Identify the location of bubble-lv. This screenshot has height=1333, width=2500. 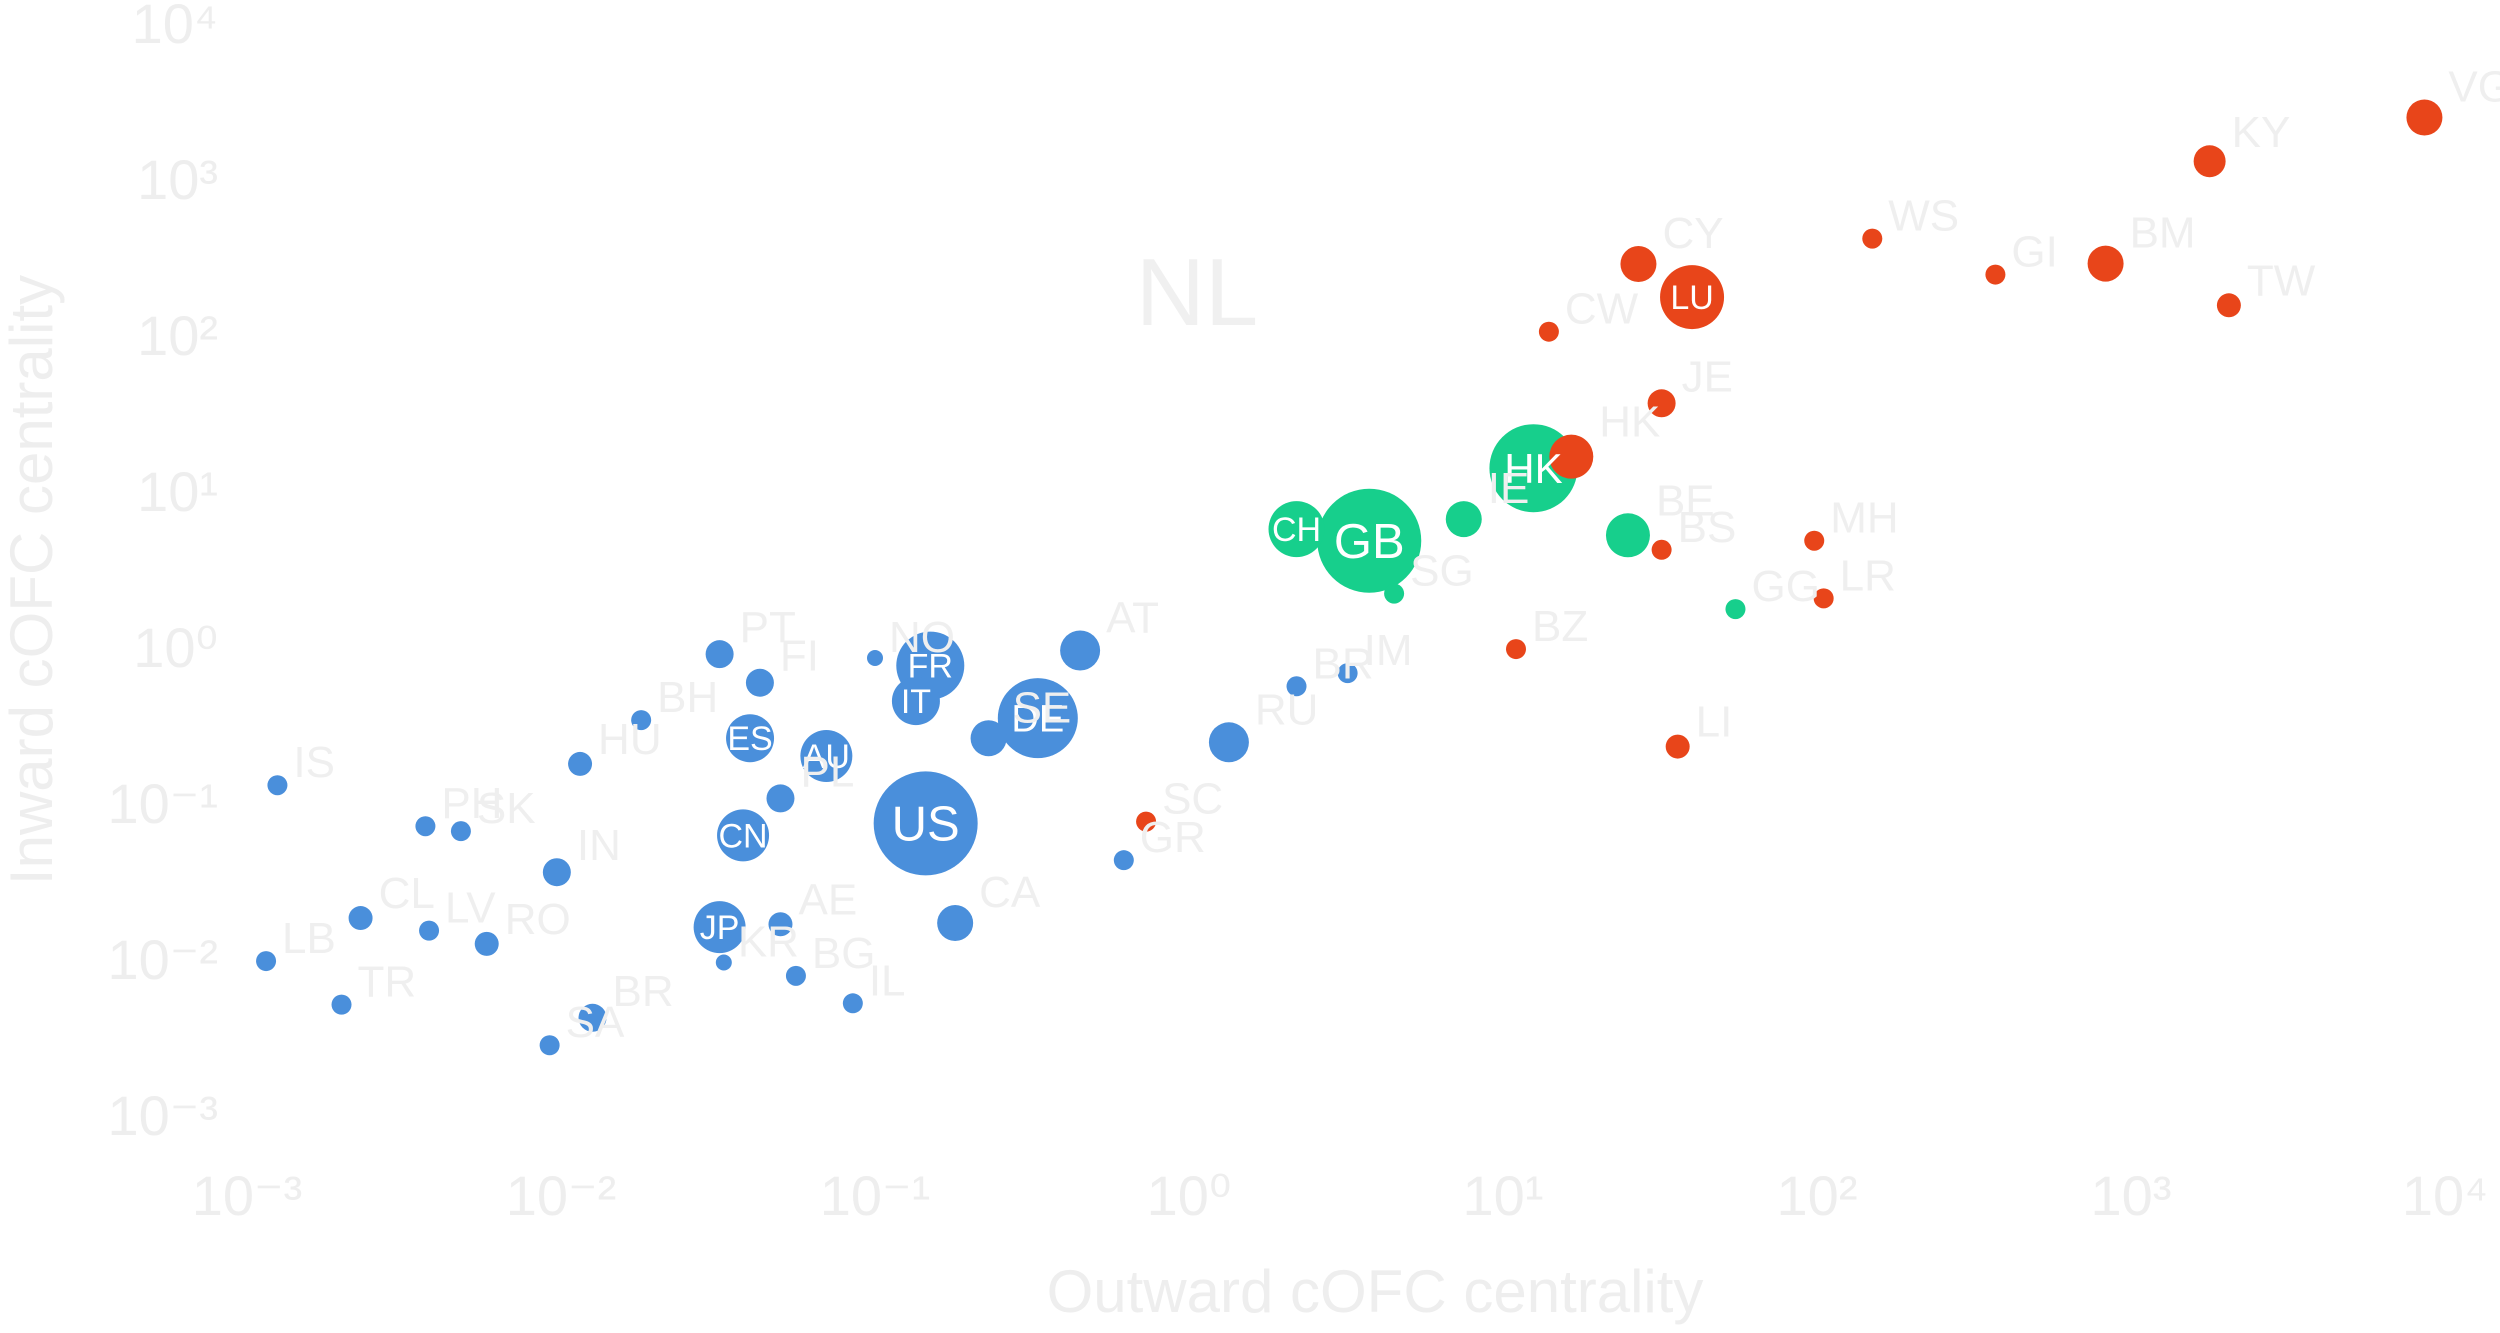
(429, 930).